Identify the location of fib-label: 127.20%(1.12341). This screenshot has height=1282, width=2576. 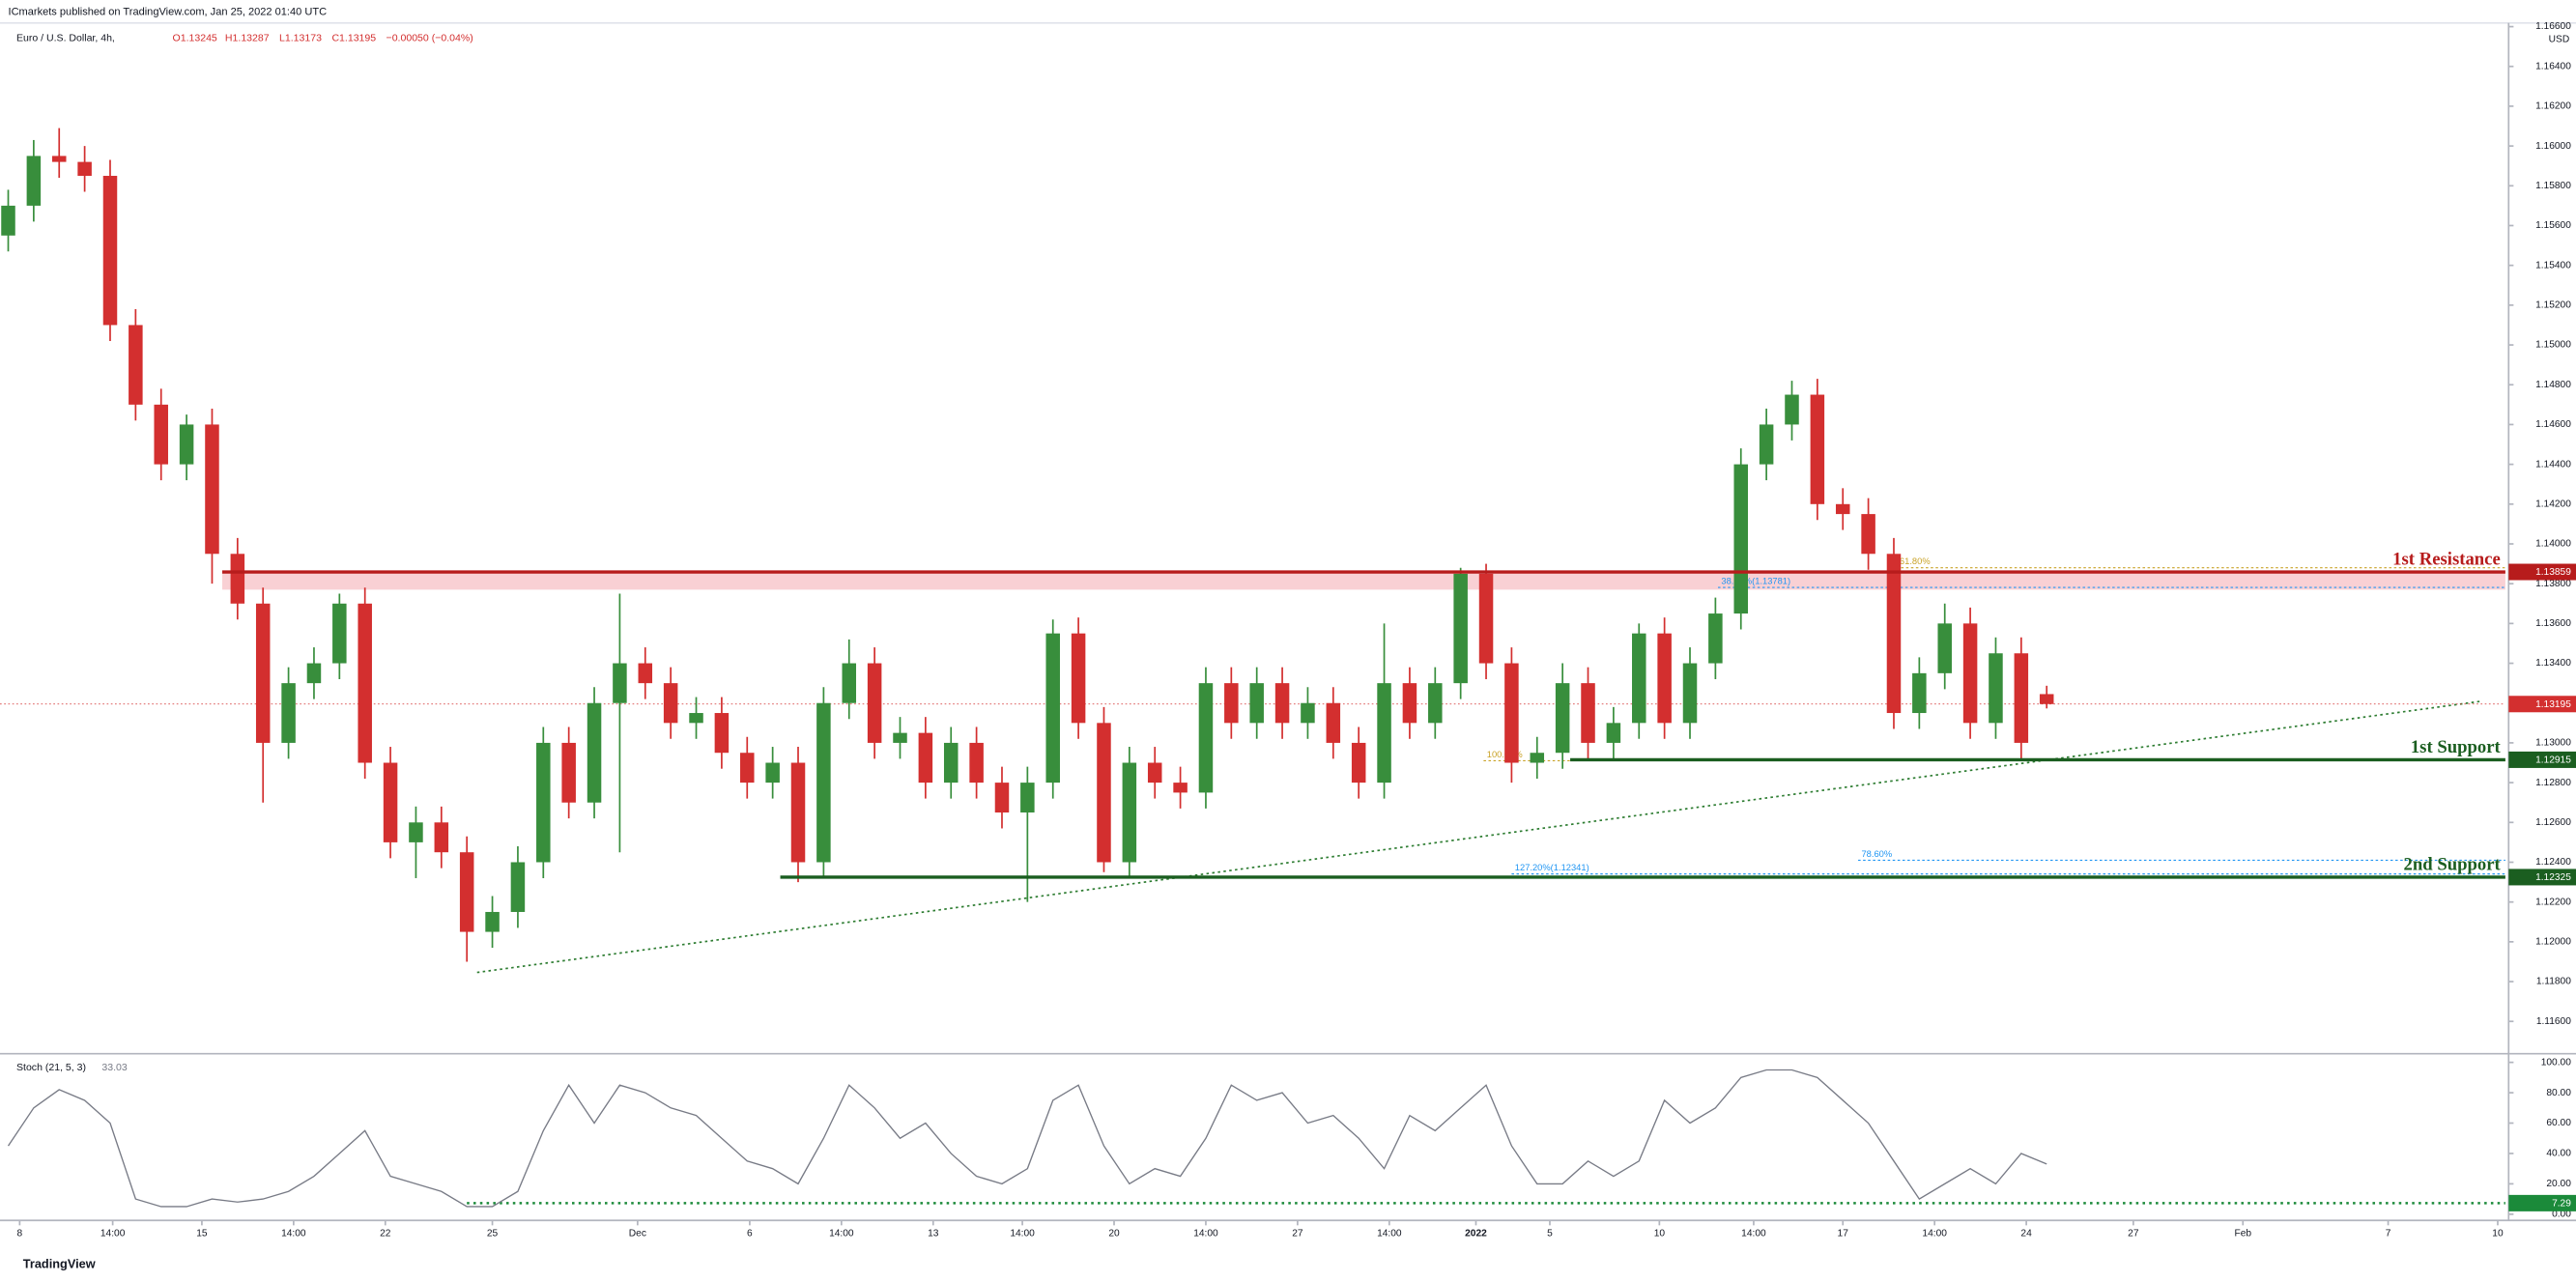
(1552, 868).